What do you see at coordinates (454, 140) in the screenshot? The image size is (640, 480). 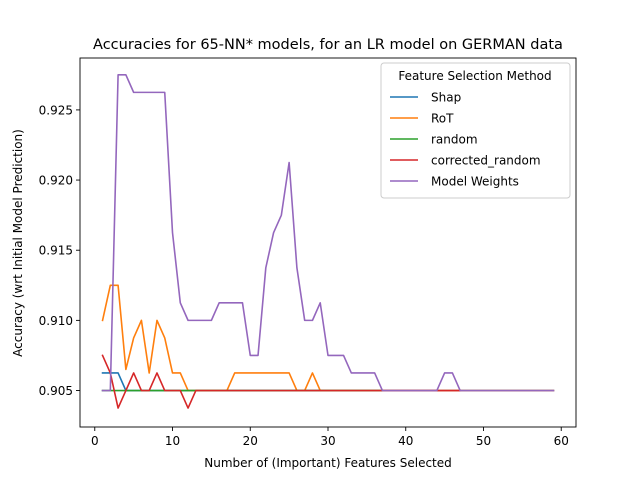 I see `legend-label: random` at bounding box center [454, 140].